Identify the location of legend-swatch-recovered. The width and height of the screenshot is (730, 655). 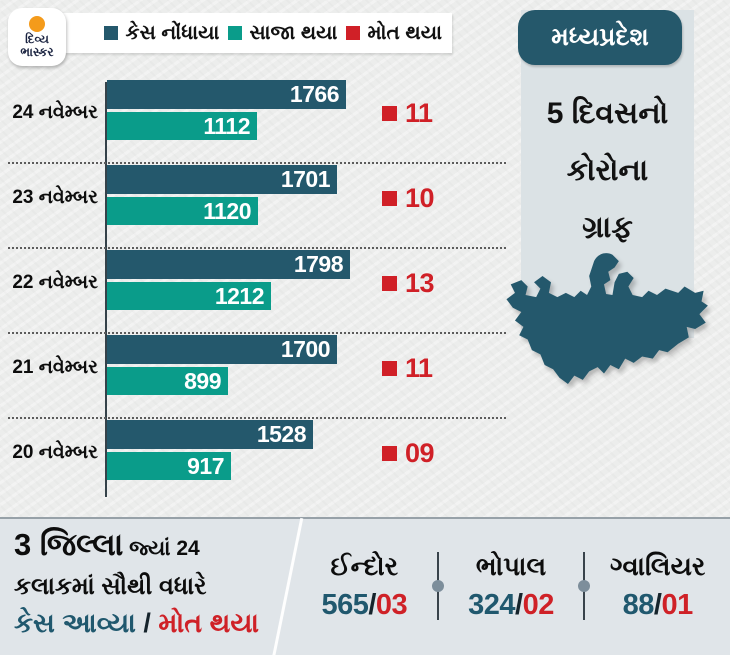
(235, 33).